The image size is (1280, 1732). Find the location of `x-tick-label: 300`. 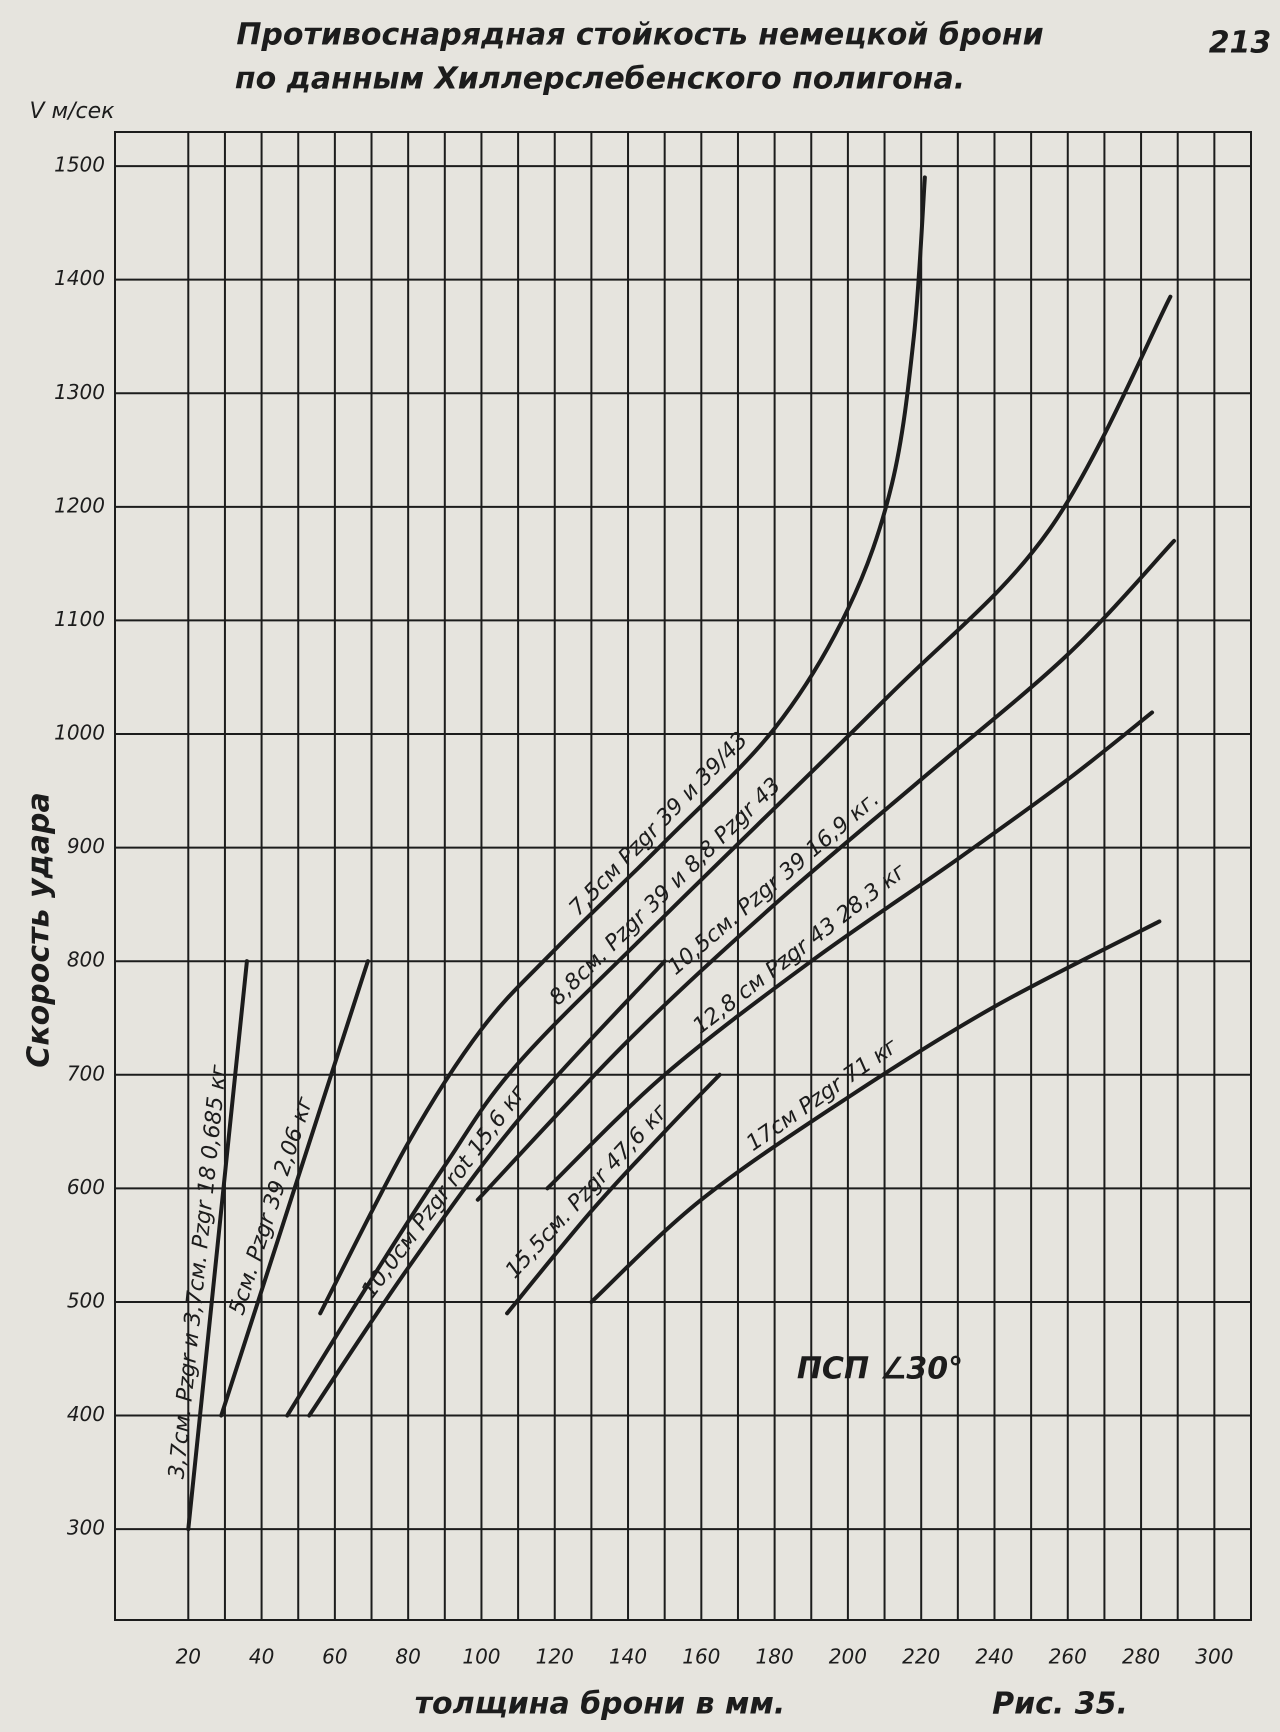

x-tick-label: 300 is located at coordinates (1214, 1657).